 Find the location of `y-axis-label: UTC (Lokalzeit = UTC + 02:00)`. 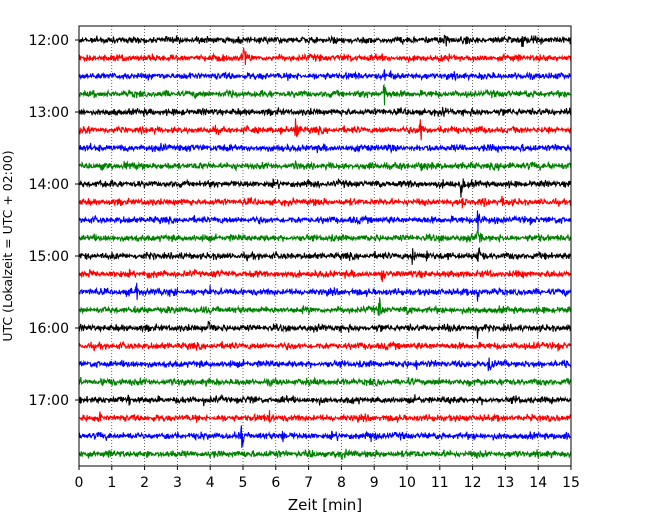

y-axis-label: UTC (Lokalzeit = UTC + 02:00) is located at coordinates (7, 245).